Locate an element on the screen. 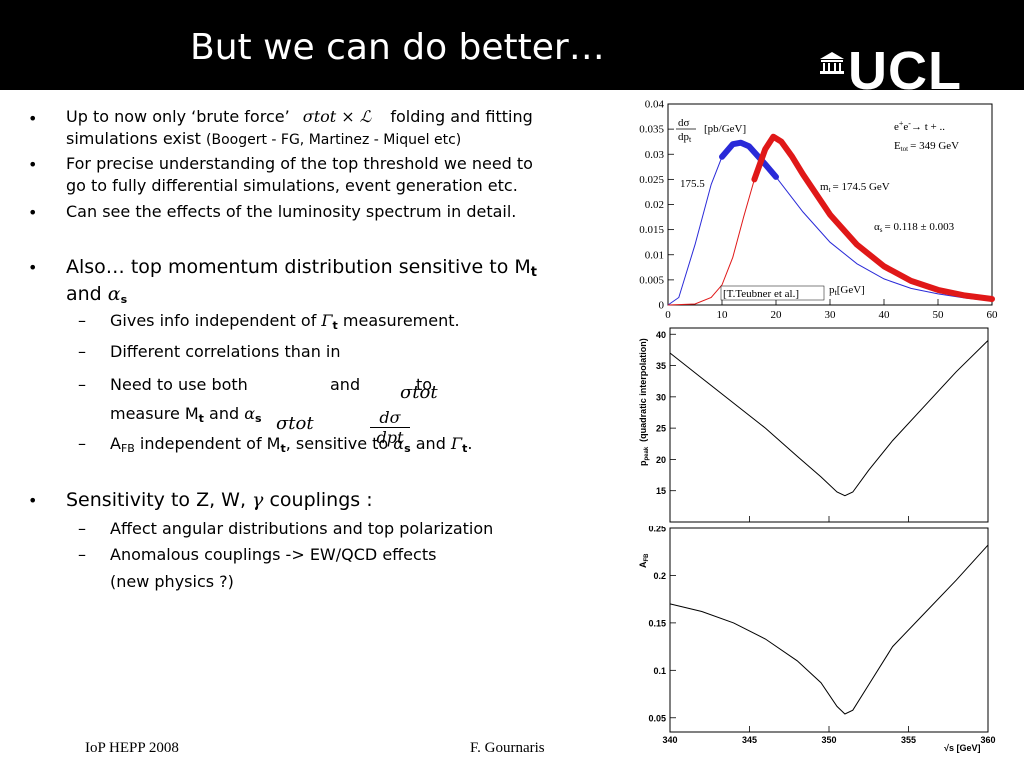  formula-sigma-lumi: σtot × ℒ is located at coordinates (337, 116).